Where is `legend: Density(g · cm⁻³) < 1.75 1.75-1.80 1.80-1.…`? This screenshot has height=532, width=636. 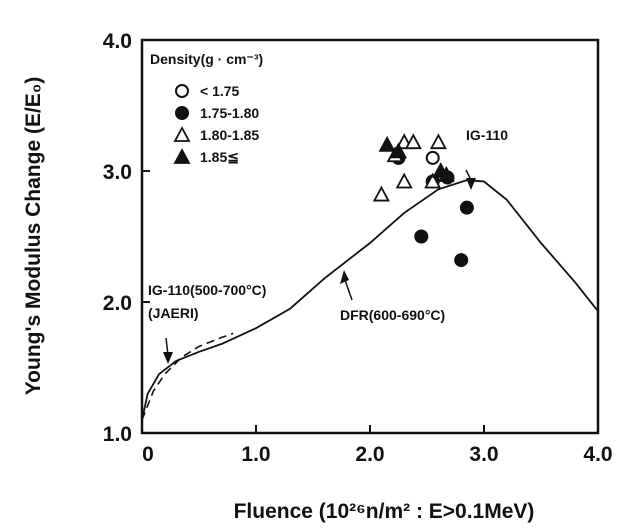 legend: Density(g · cm⁻³) < 1.75 1.75-1.80 1.80-1.… is located at coordinates (206, 108).